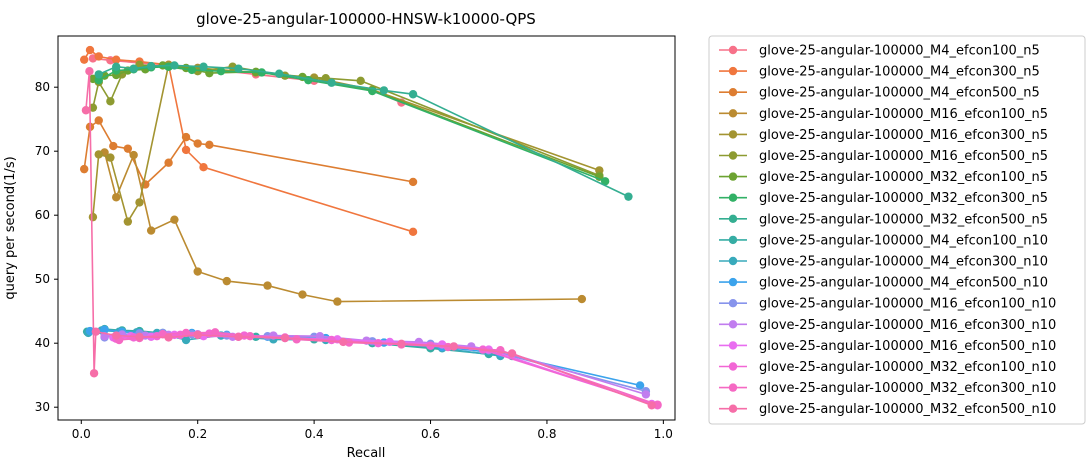  What do you see at coordinates (546, 434) in the screenshot?
I see `x-tick-label: 0.8` at bounding box center [546, 434].